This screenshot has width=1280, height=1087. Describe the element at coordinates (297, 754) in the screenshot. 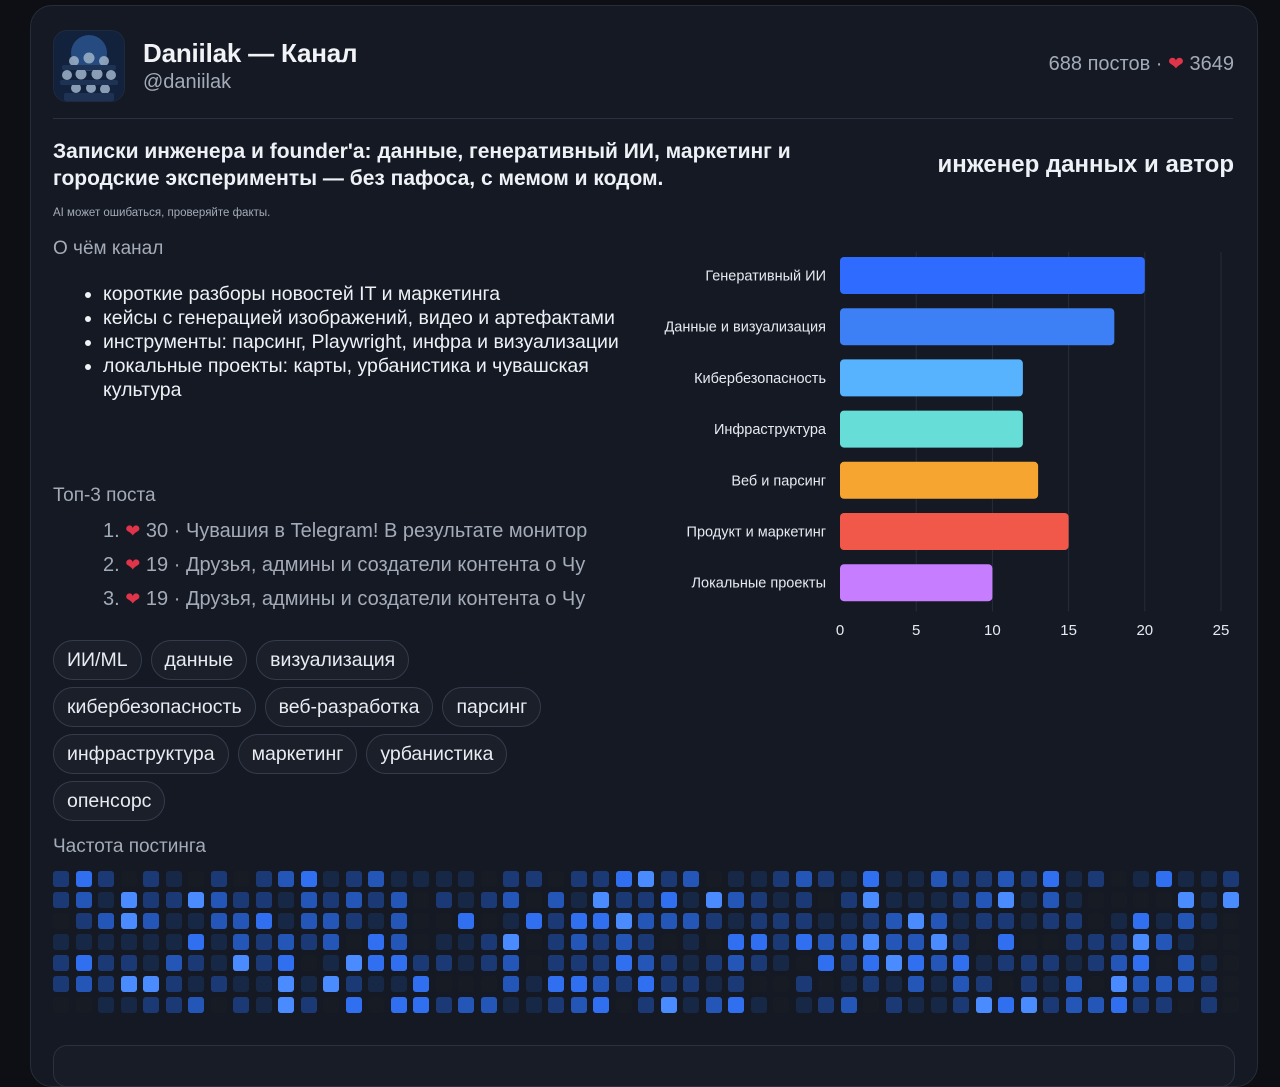

I see `tag-marketing: маркетинг` at that location.